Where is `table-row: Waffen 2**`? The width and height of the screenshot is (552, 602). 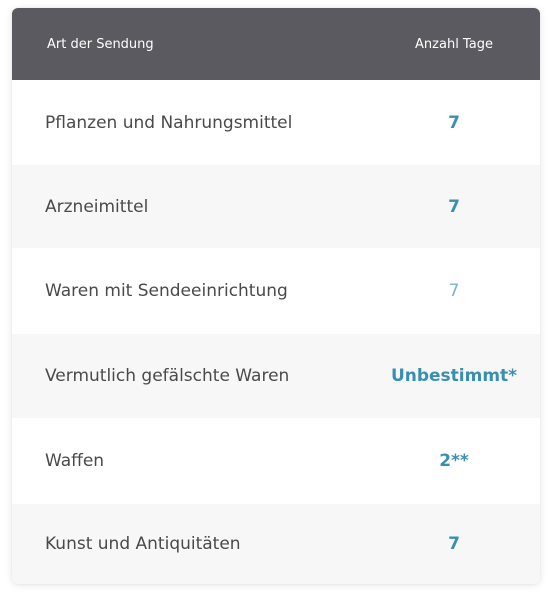
table-row: Waffen 2** is located at coordinates (276, 461).